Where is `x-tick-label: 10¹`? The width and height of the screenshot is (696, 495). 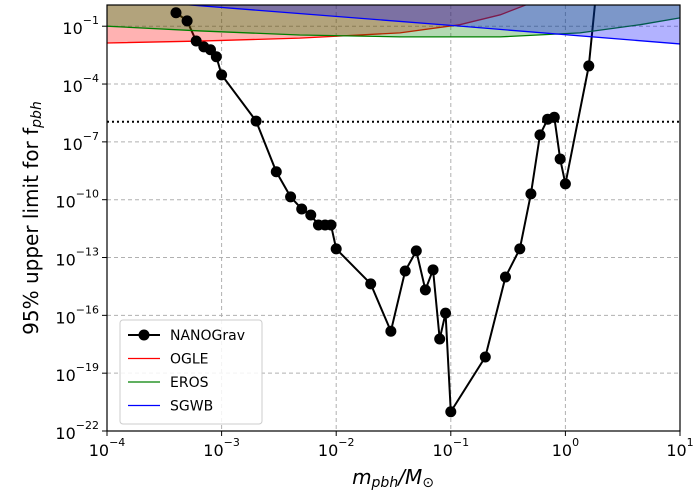 x-tick-label: 10¹ is located at coordinates (679, 448).